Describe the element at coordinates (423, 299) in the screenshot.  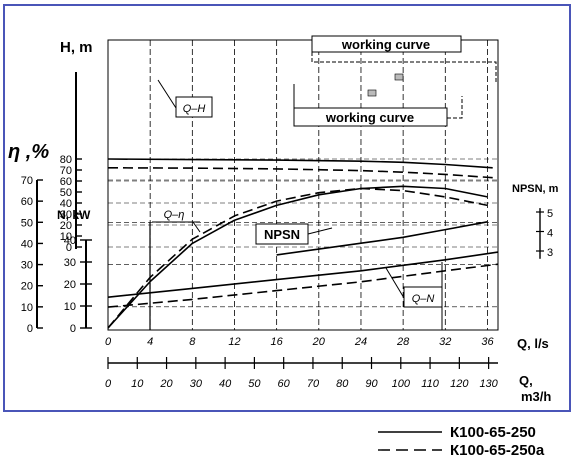
I see `qn-label: Q–N` at that location.